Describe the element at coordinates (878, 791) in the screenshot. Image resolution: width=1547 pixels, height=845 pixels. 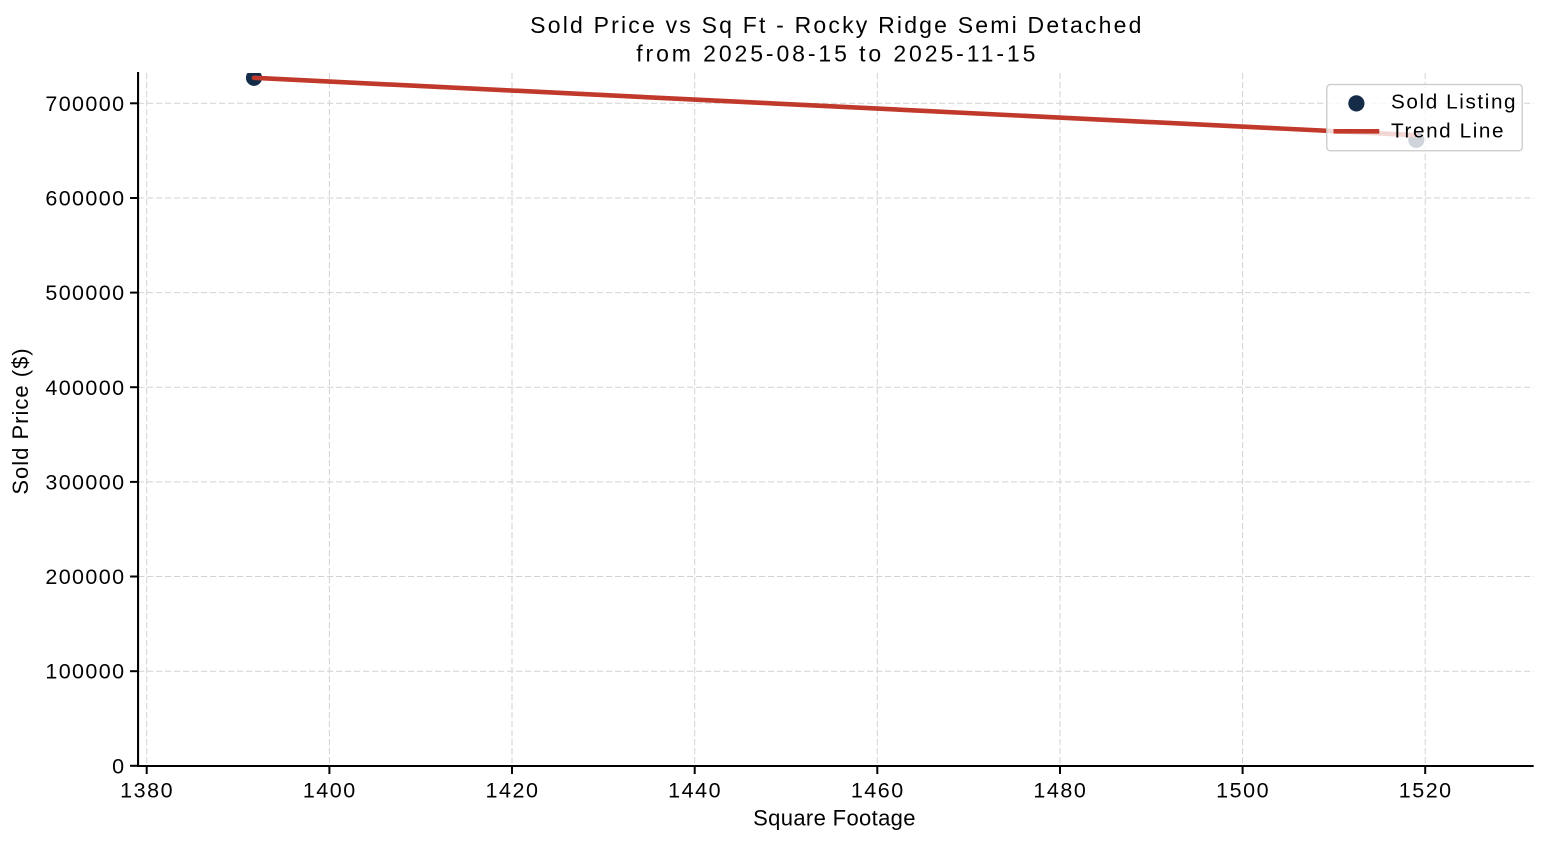
I see `svg-text: 1460` at that location.